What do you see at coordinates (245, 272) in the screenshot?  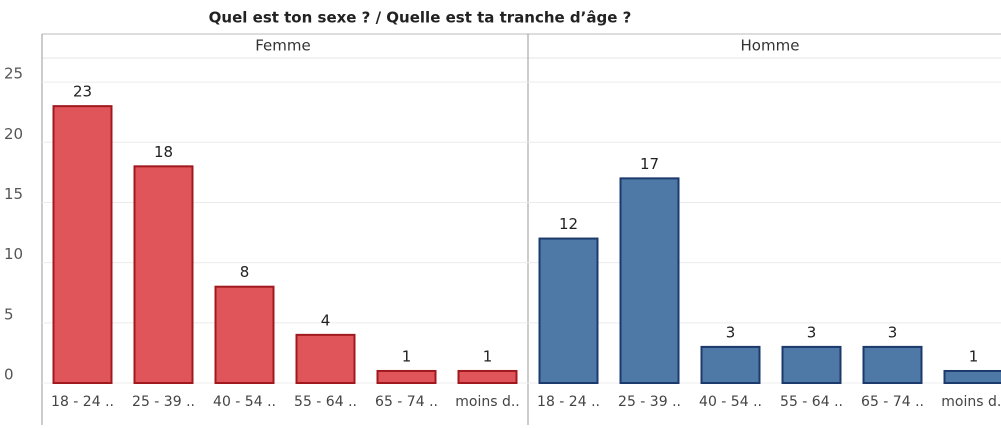 I see `value-label: 8` at bounding box center [245, 272].